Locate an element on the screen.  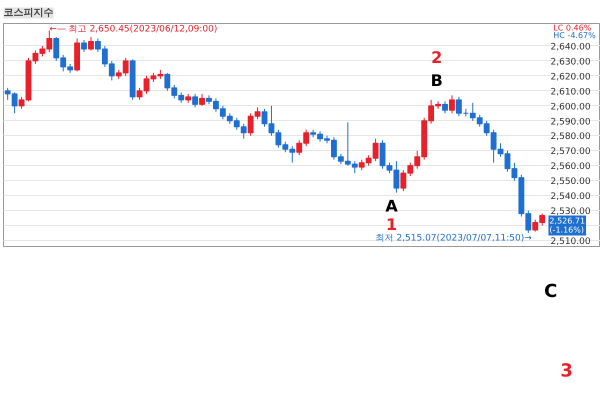
text: LC 0.46% is located at coordinates (572, 27).